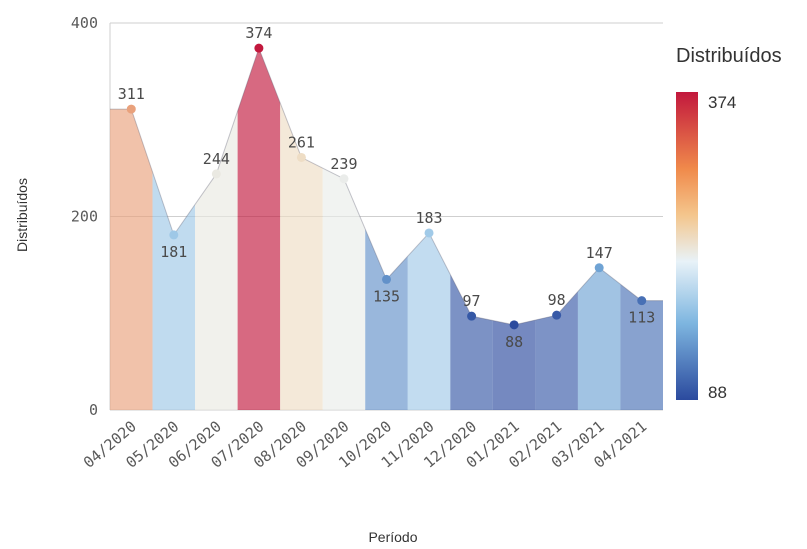  What do you see at coordinates (717, 392) in the screenshot?
I see `legend-min-label: 88` at bounding box center [717, 392].